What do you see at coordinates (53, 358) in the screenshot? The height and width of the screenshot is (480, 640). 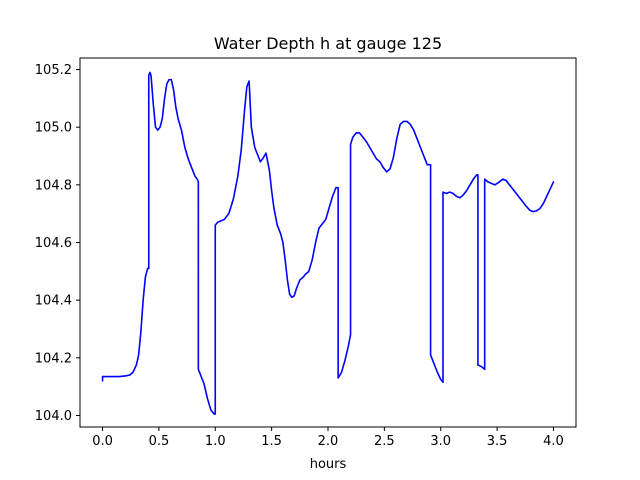 I see `y-tick-label: 104.2` at bounding box center [53, 358].